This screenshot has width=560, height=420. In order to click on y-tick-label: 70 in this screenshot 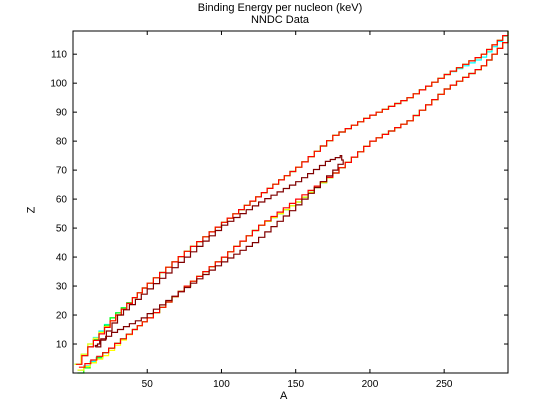, I will do `click(62, 171)`.